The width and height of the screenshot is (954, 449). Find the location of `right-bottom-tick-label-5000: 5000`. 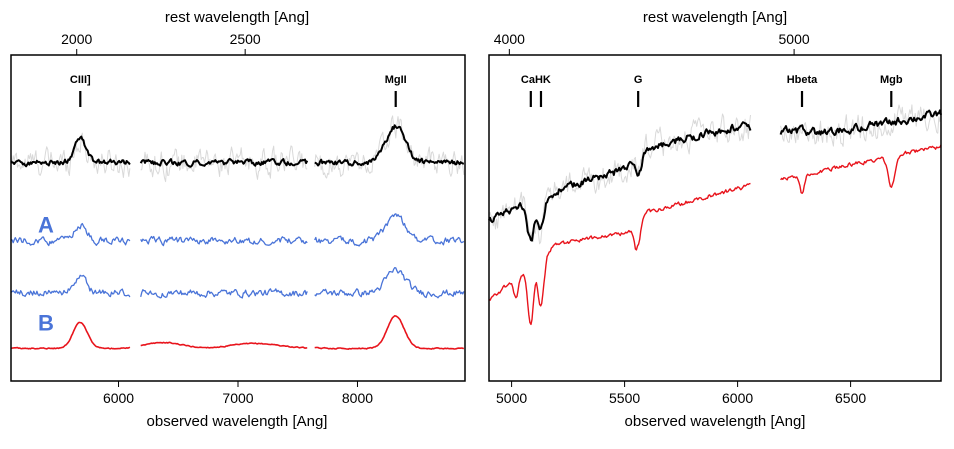

right-bottom-tick-label-5000: 5000 is located at coordinates (511, 398).